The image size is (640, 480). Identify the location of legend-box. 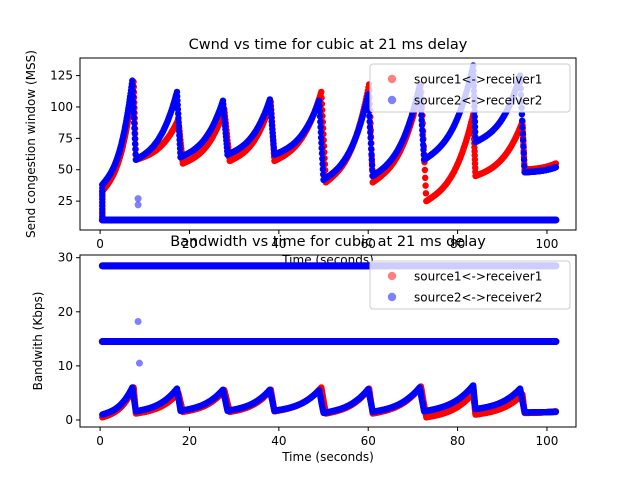
(470, 285).